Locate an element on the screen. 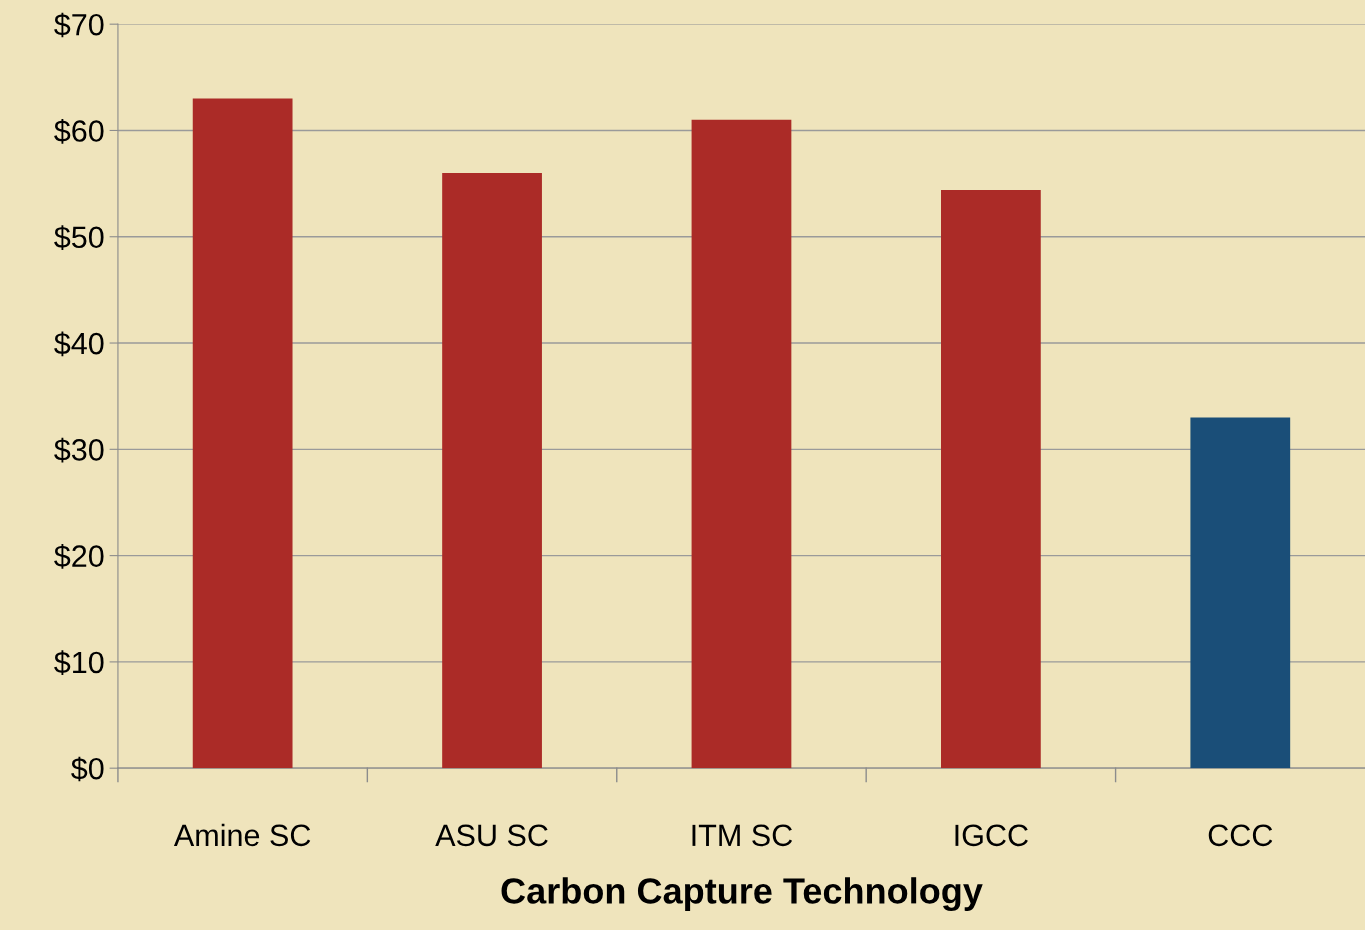 This screenshot has height=930, width=1365. x-tick-label: ASU SC is located at coordinates (491, 835).